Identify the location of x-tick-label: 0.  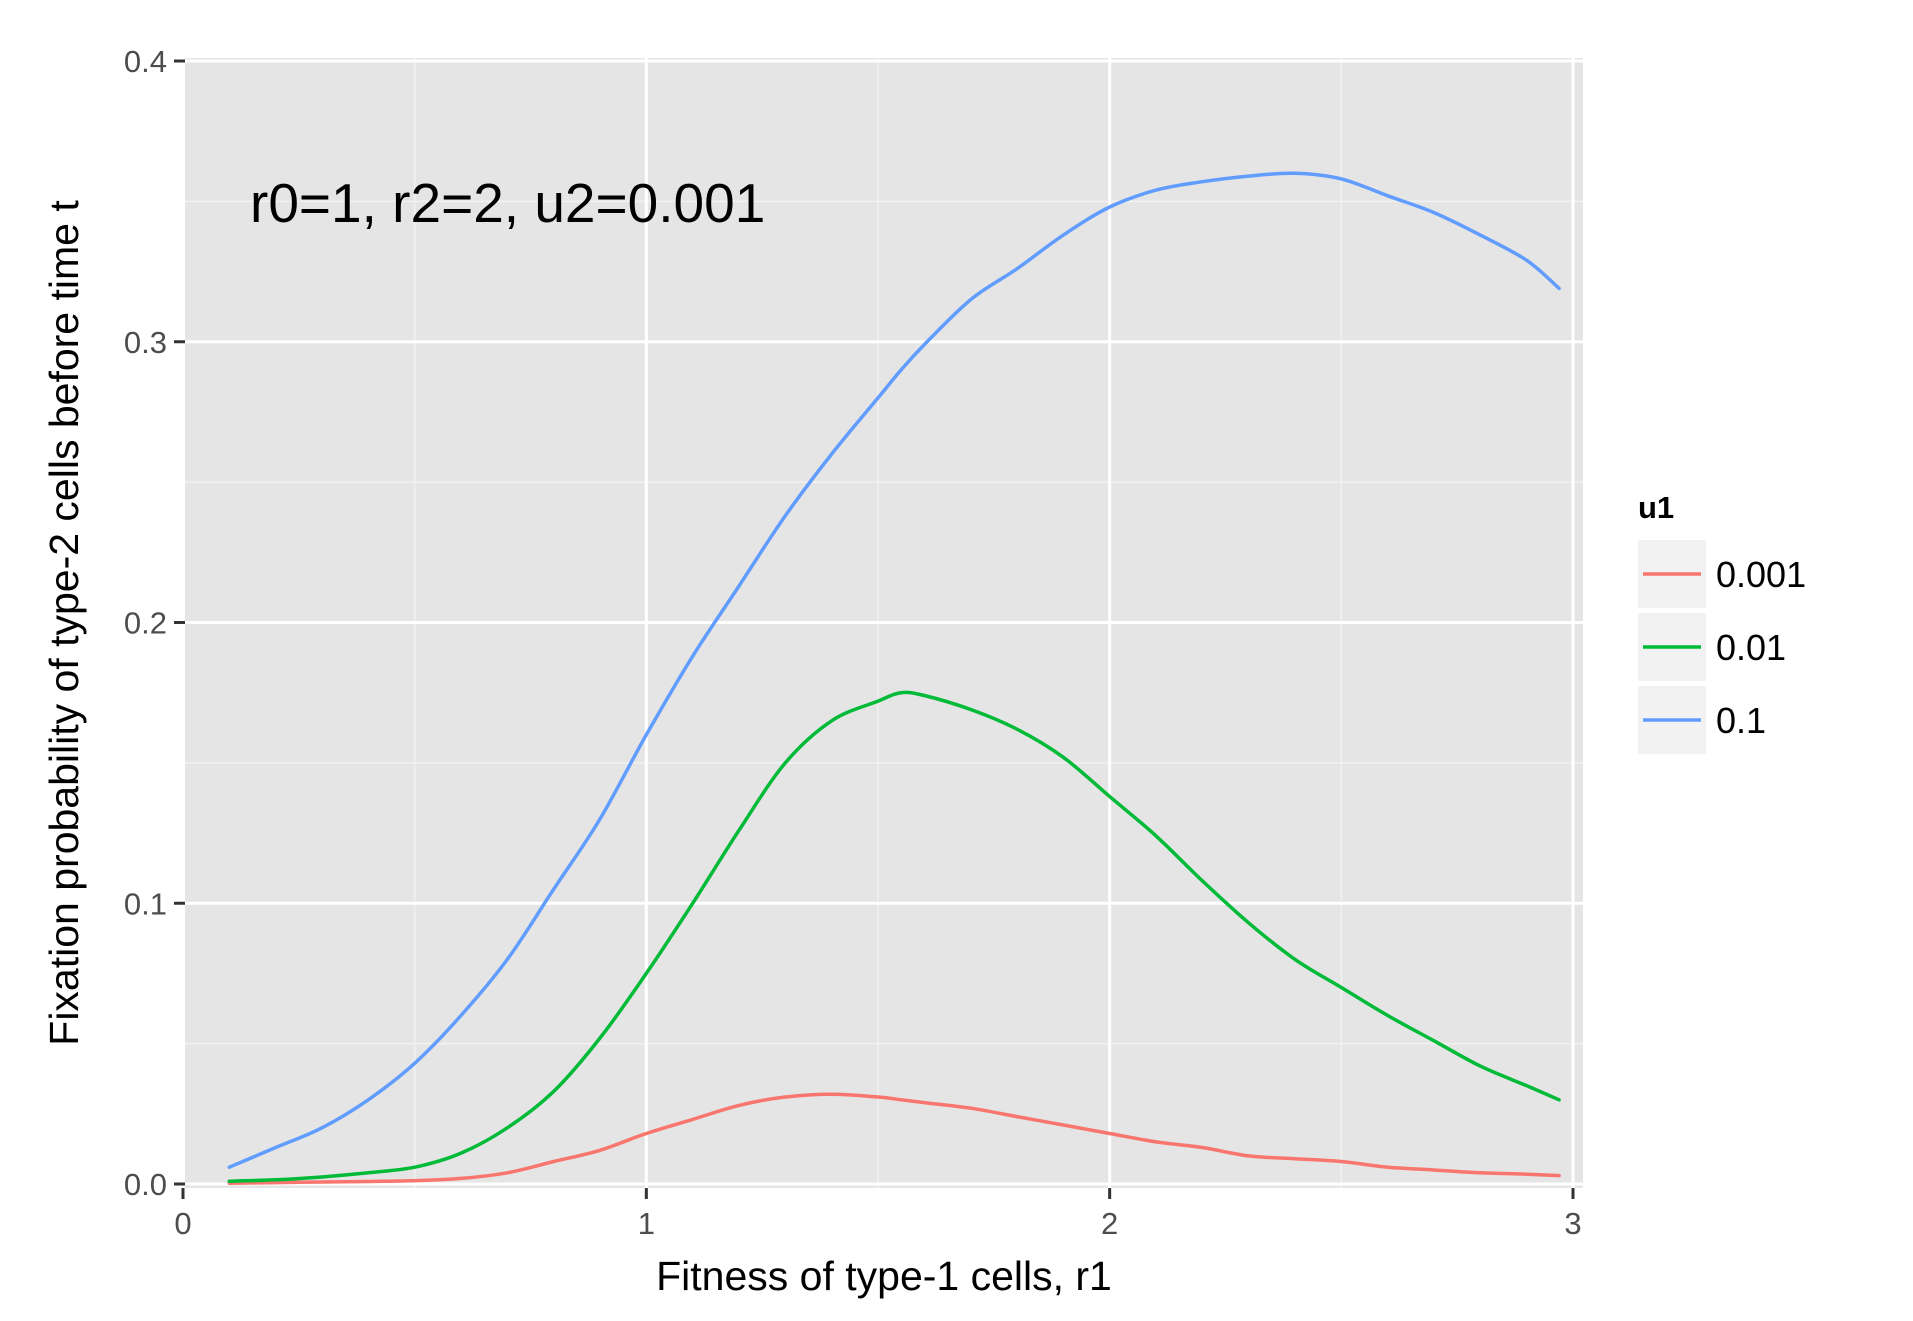
(182, 1223).